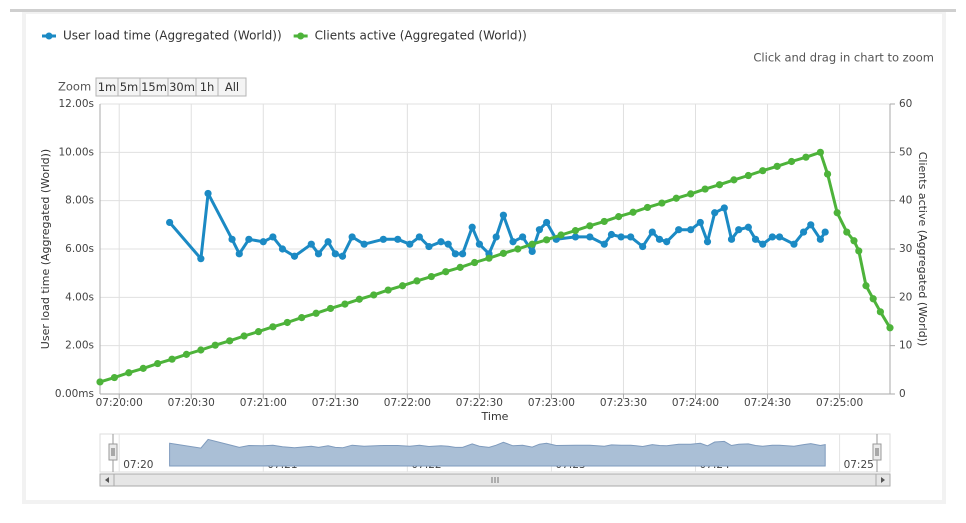 Image resolution: width=966 pixels, height=523 pixels. I want to click on y-tick-label: 2.00s, so click(79, 346).